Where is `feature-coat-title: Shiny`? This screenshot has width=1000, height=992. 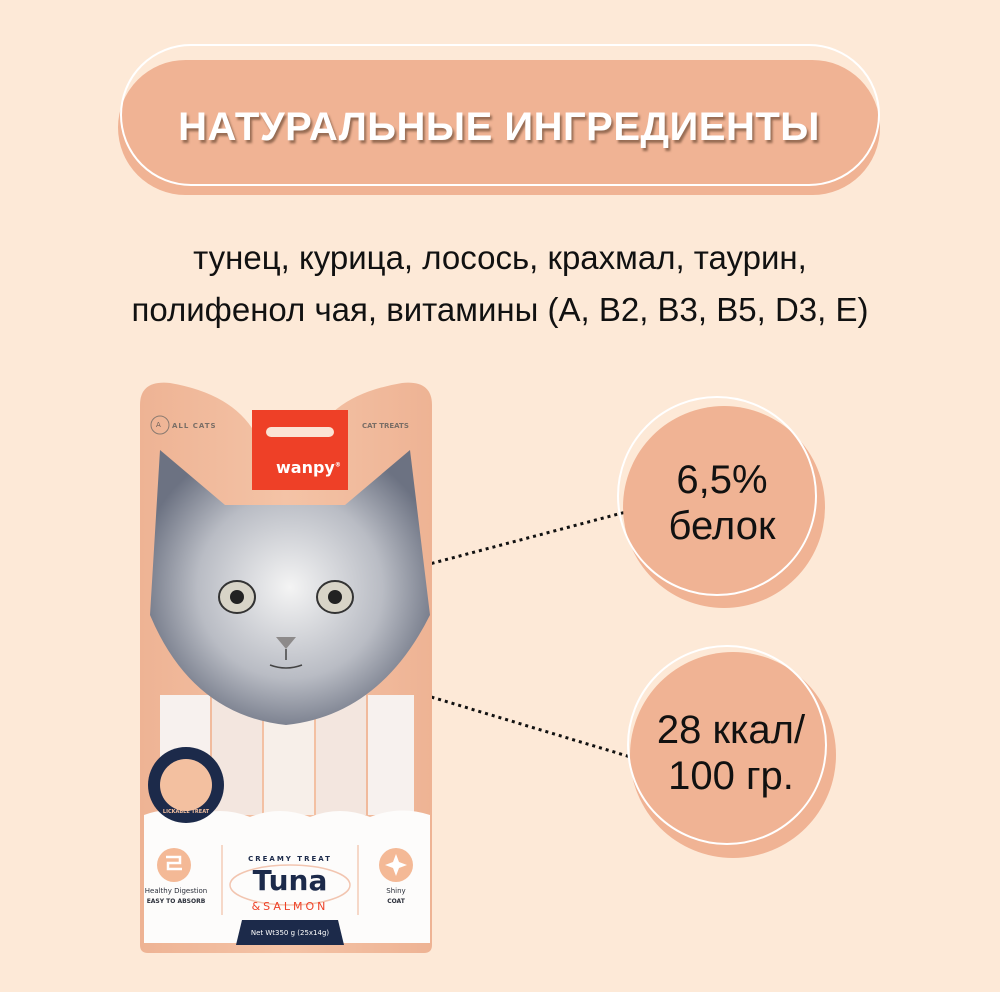 feature-coat-title: Shiny is located at coordinates (396, 891).